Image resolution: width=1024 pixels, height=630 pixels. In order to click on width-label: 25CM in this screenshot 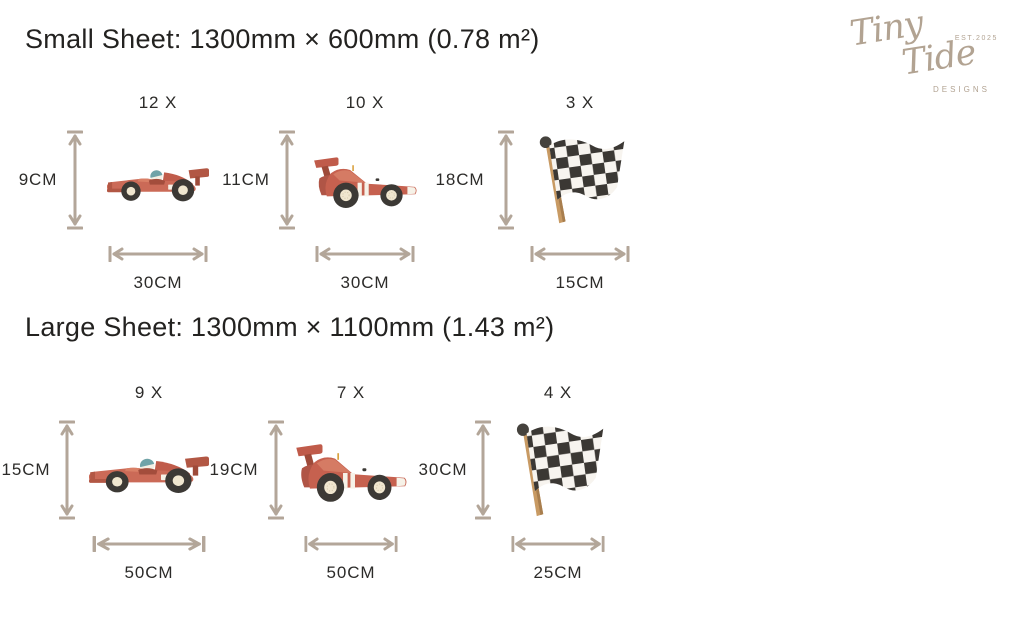, I will do `click(558, 572)`.